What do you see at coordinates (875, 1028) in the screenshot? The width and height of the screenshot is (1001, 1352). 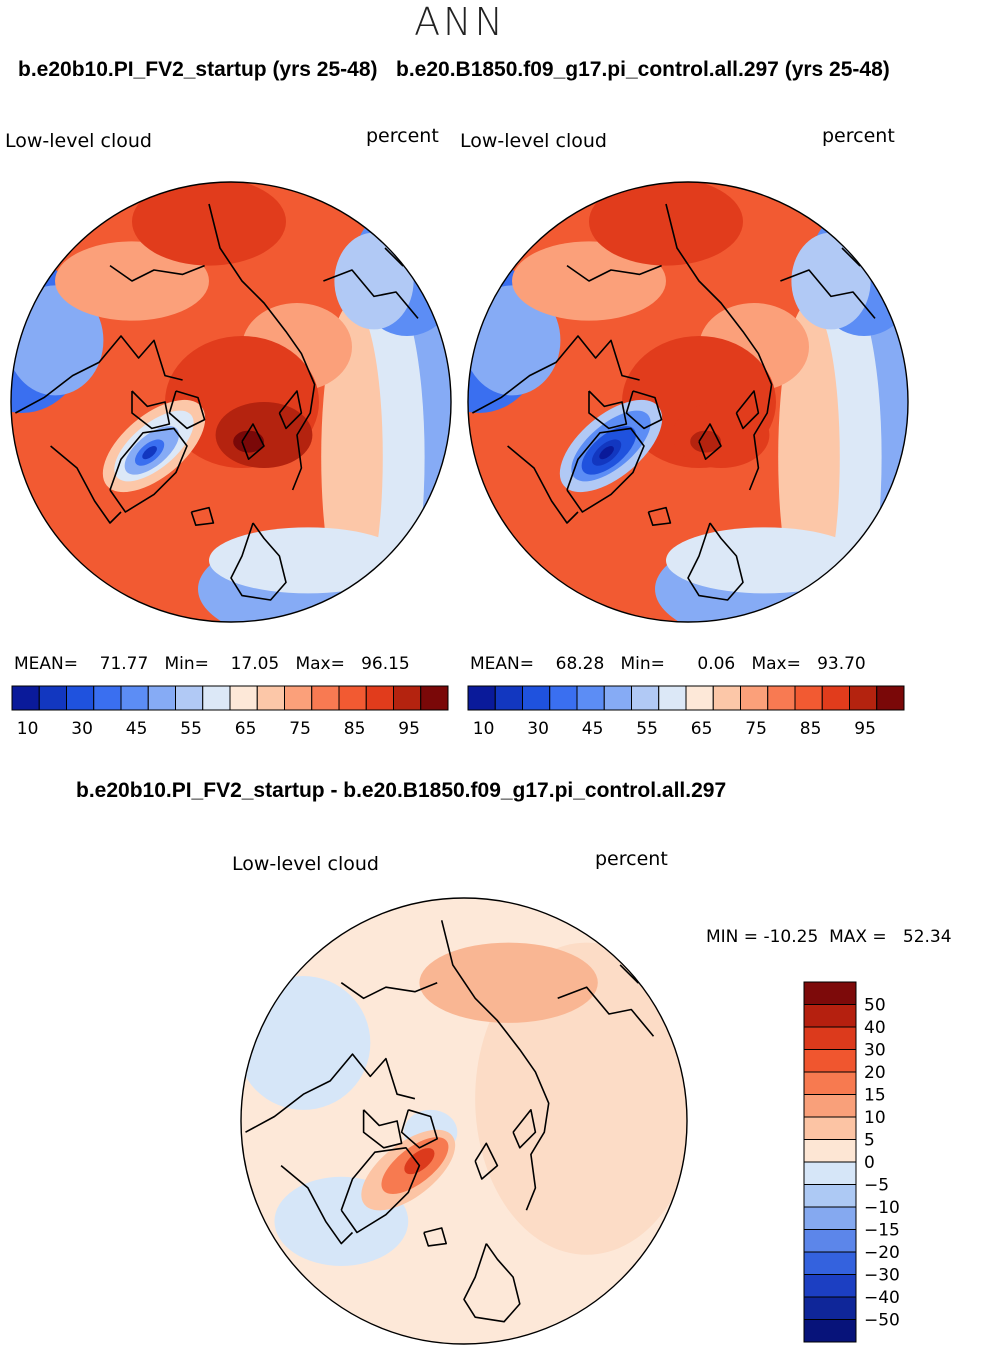 I see `colorbar-tick-label: 40` at bounding box center [875, 1028].